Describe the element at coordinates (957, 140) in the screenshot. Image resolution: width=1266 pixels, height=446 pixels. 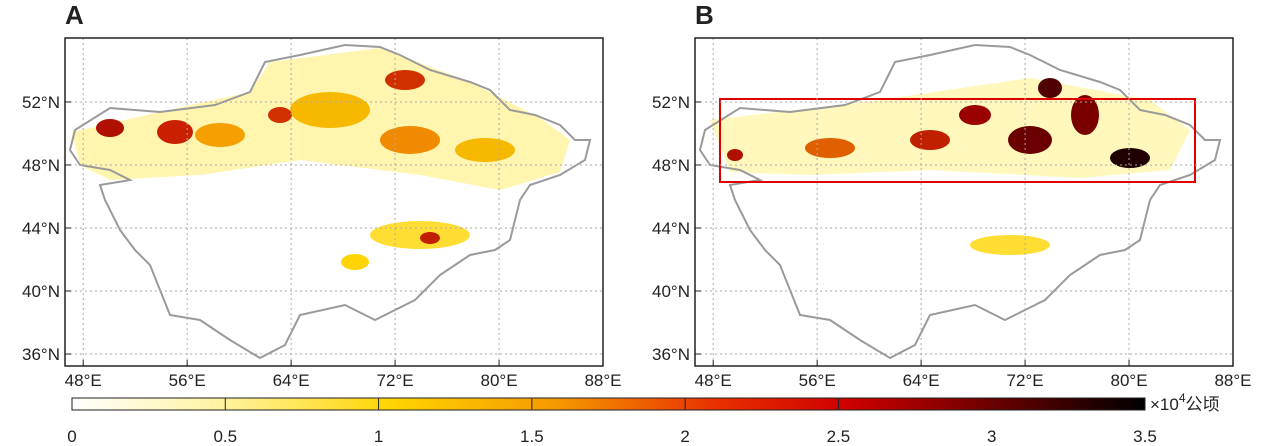
I see `study-region` at that location.